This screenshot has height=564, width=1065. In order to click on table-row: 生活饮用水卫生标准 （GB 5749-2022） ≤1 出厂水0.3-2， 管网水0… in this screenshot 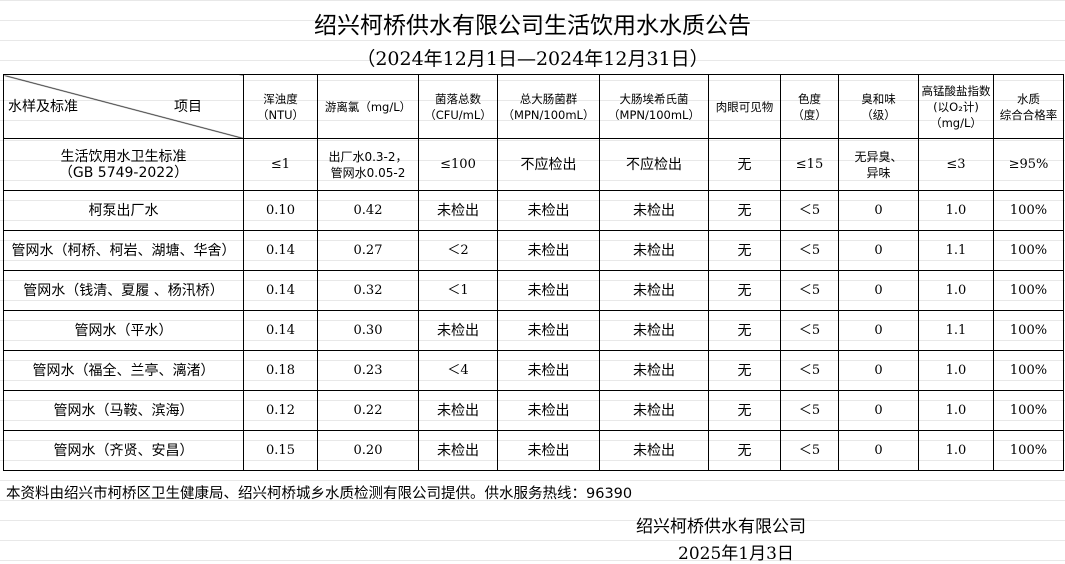, I will do `click(533, 164)`.